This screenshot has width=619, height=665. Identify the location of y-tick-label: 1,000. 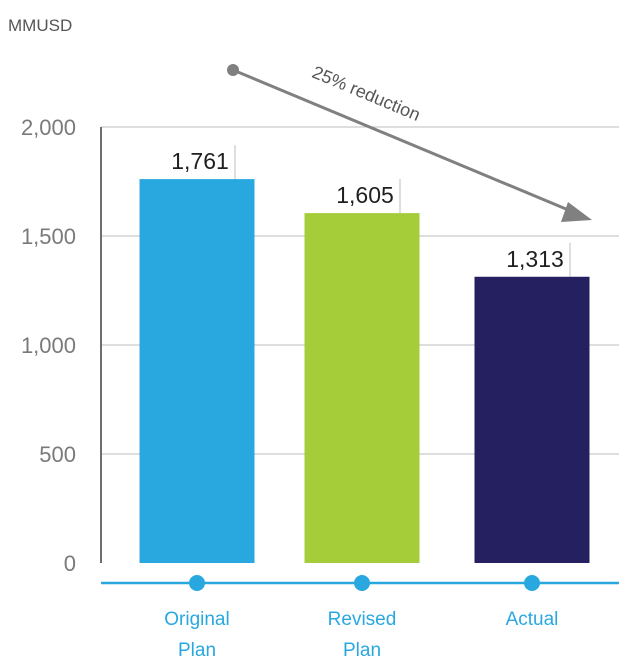
(48, 345).